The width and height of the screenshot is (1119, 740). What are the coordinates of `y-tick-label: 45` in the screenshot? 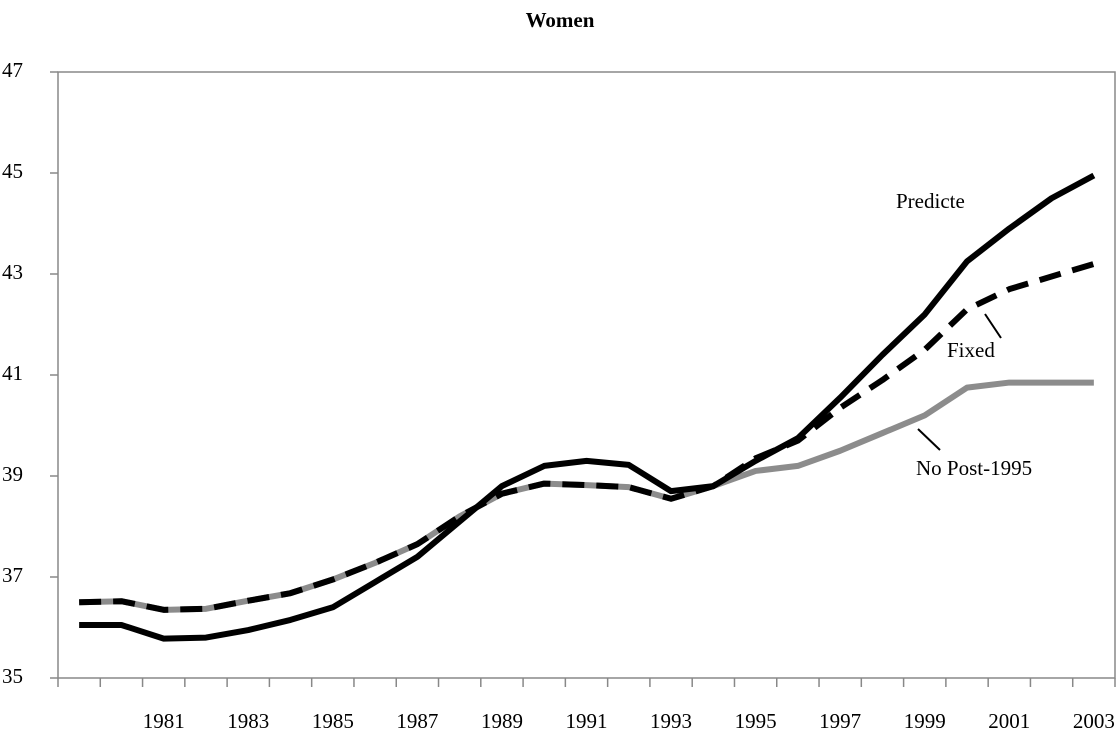 It's located at (12, 171).